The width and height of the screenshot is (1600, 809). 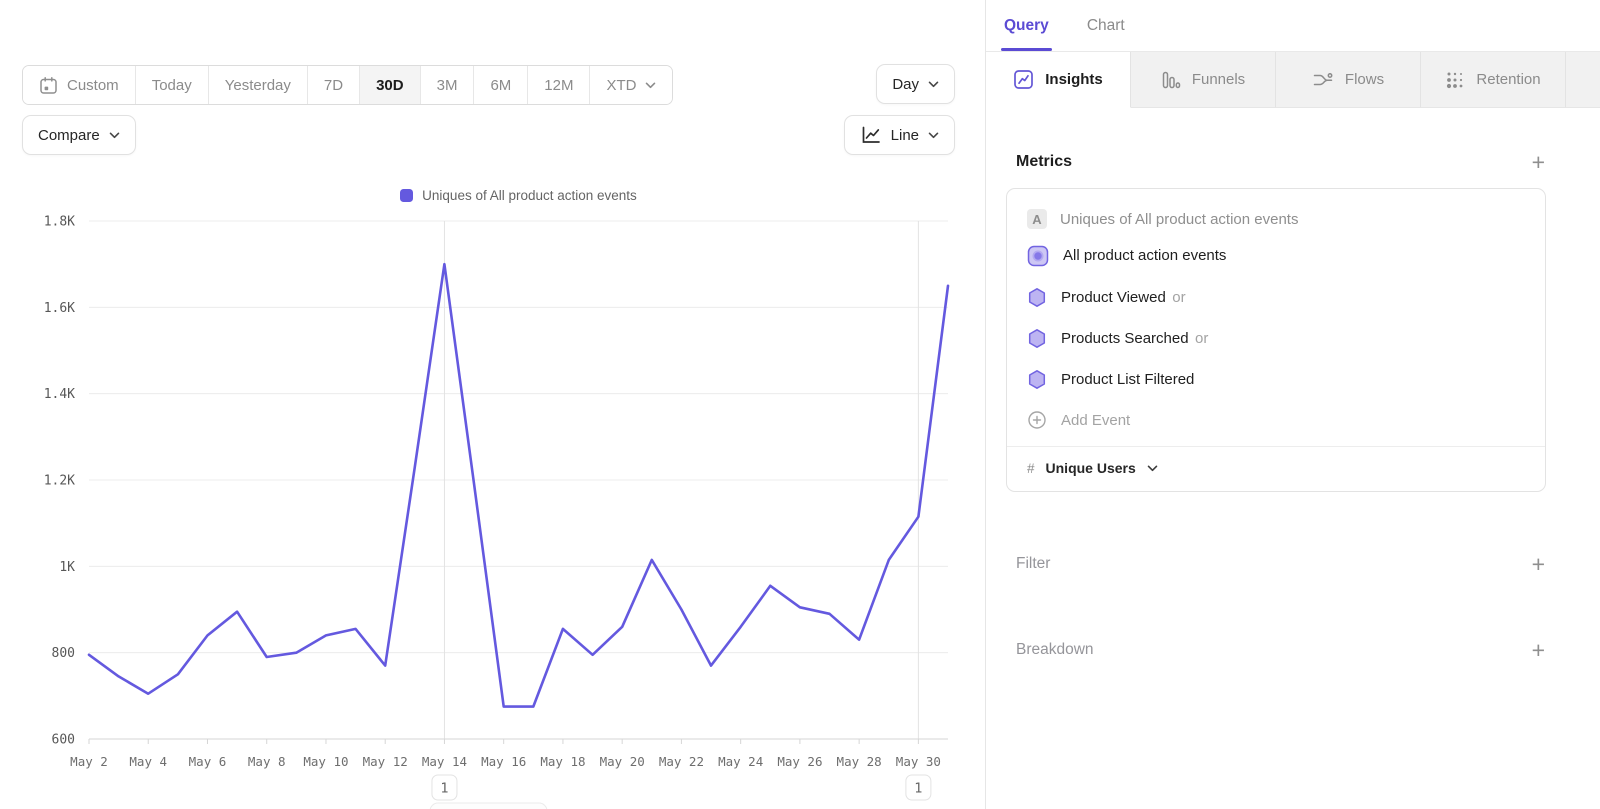 What do you see at coordinates (1179, 219) in the screenshot?
I see `metric-summary-label: Uniques of All product action events` at bounding box center [1179, 219].